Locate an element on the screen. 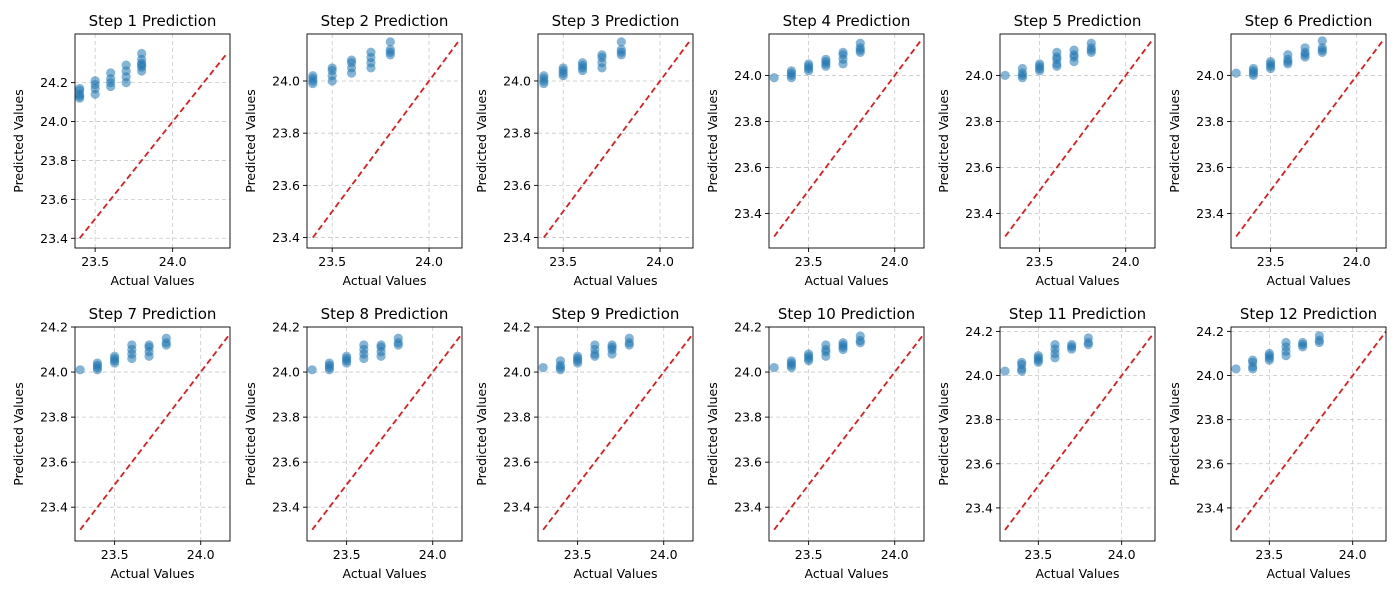 This screenshot has height=600, width=1400. subplot-title: Step 4 Prediction is located at coordinates (847, 21).